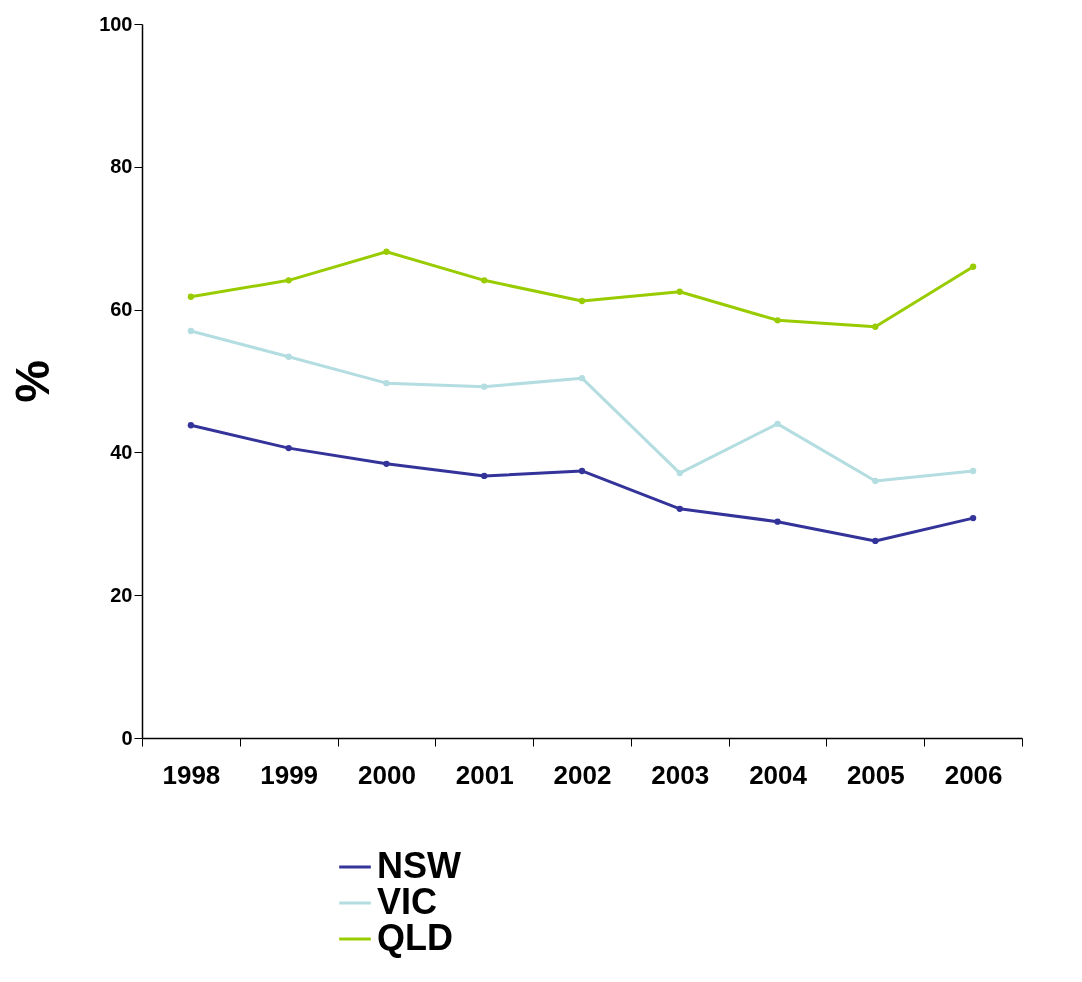 This screenshot has width=1082, height=982. What do you see at coordinates (191, 774) in the screenshot?
I see `x-tick-label: 1998` at bounding box center [191, 774].